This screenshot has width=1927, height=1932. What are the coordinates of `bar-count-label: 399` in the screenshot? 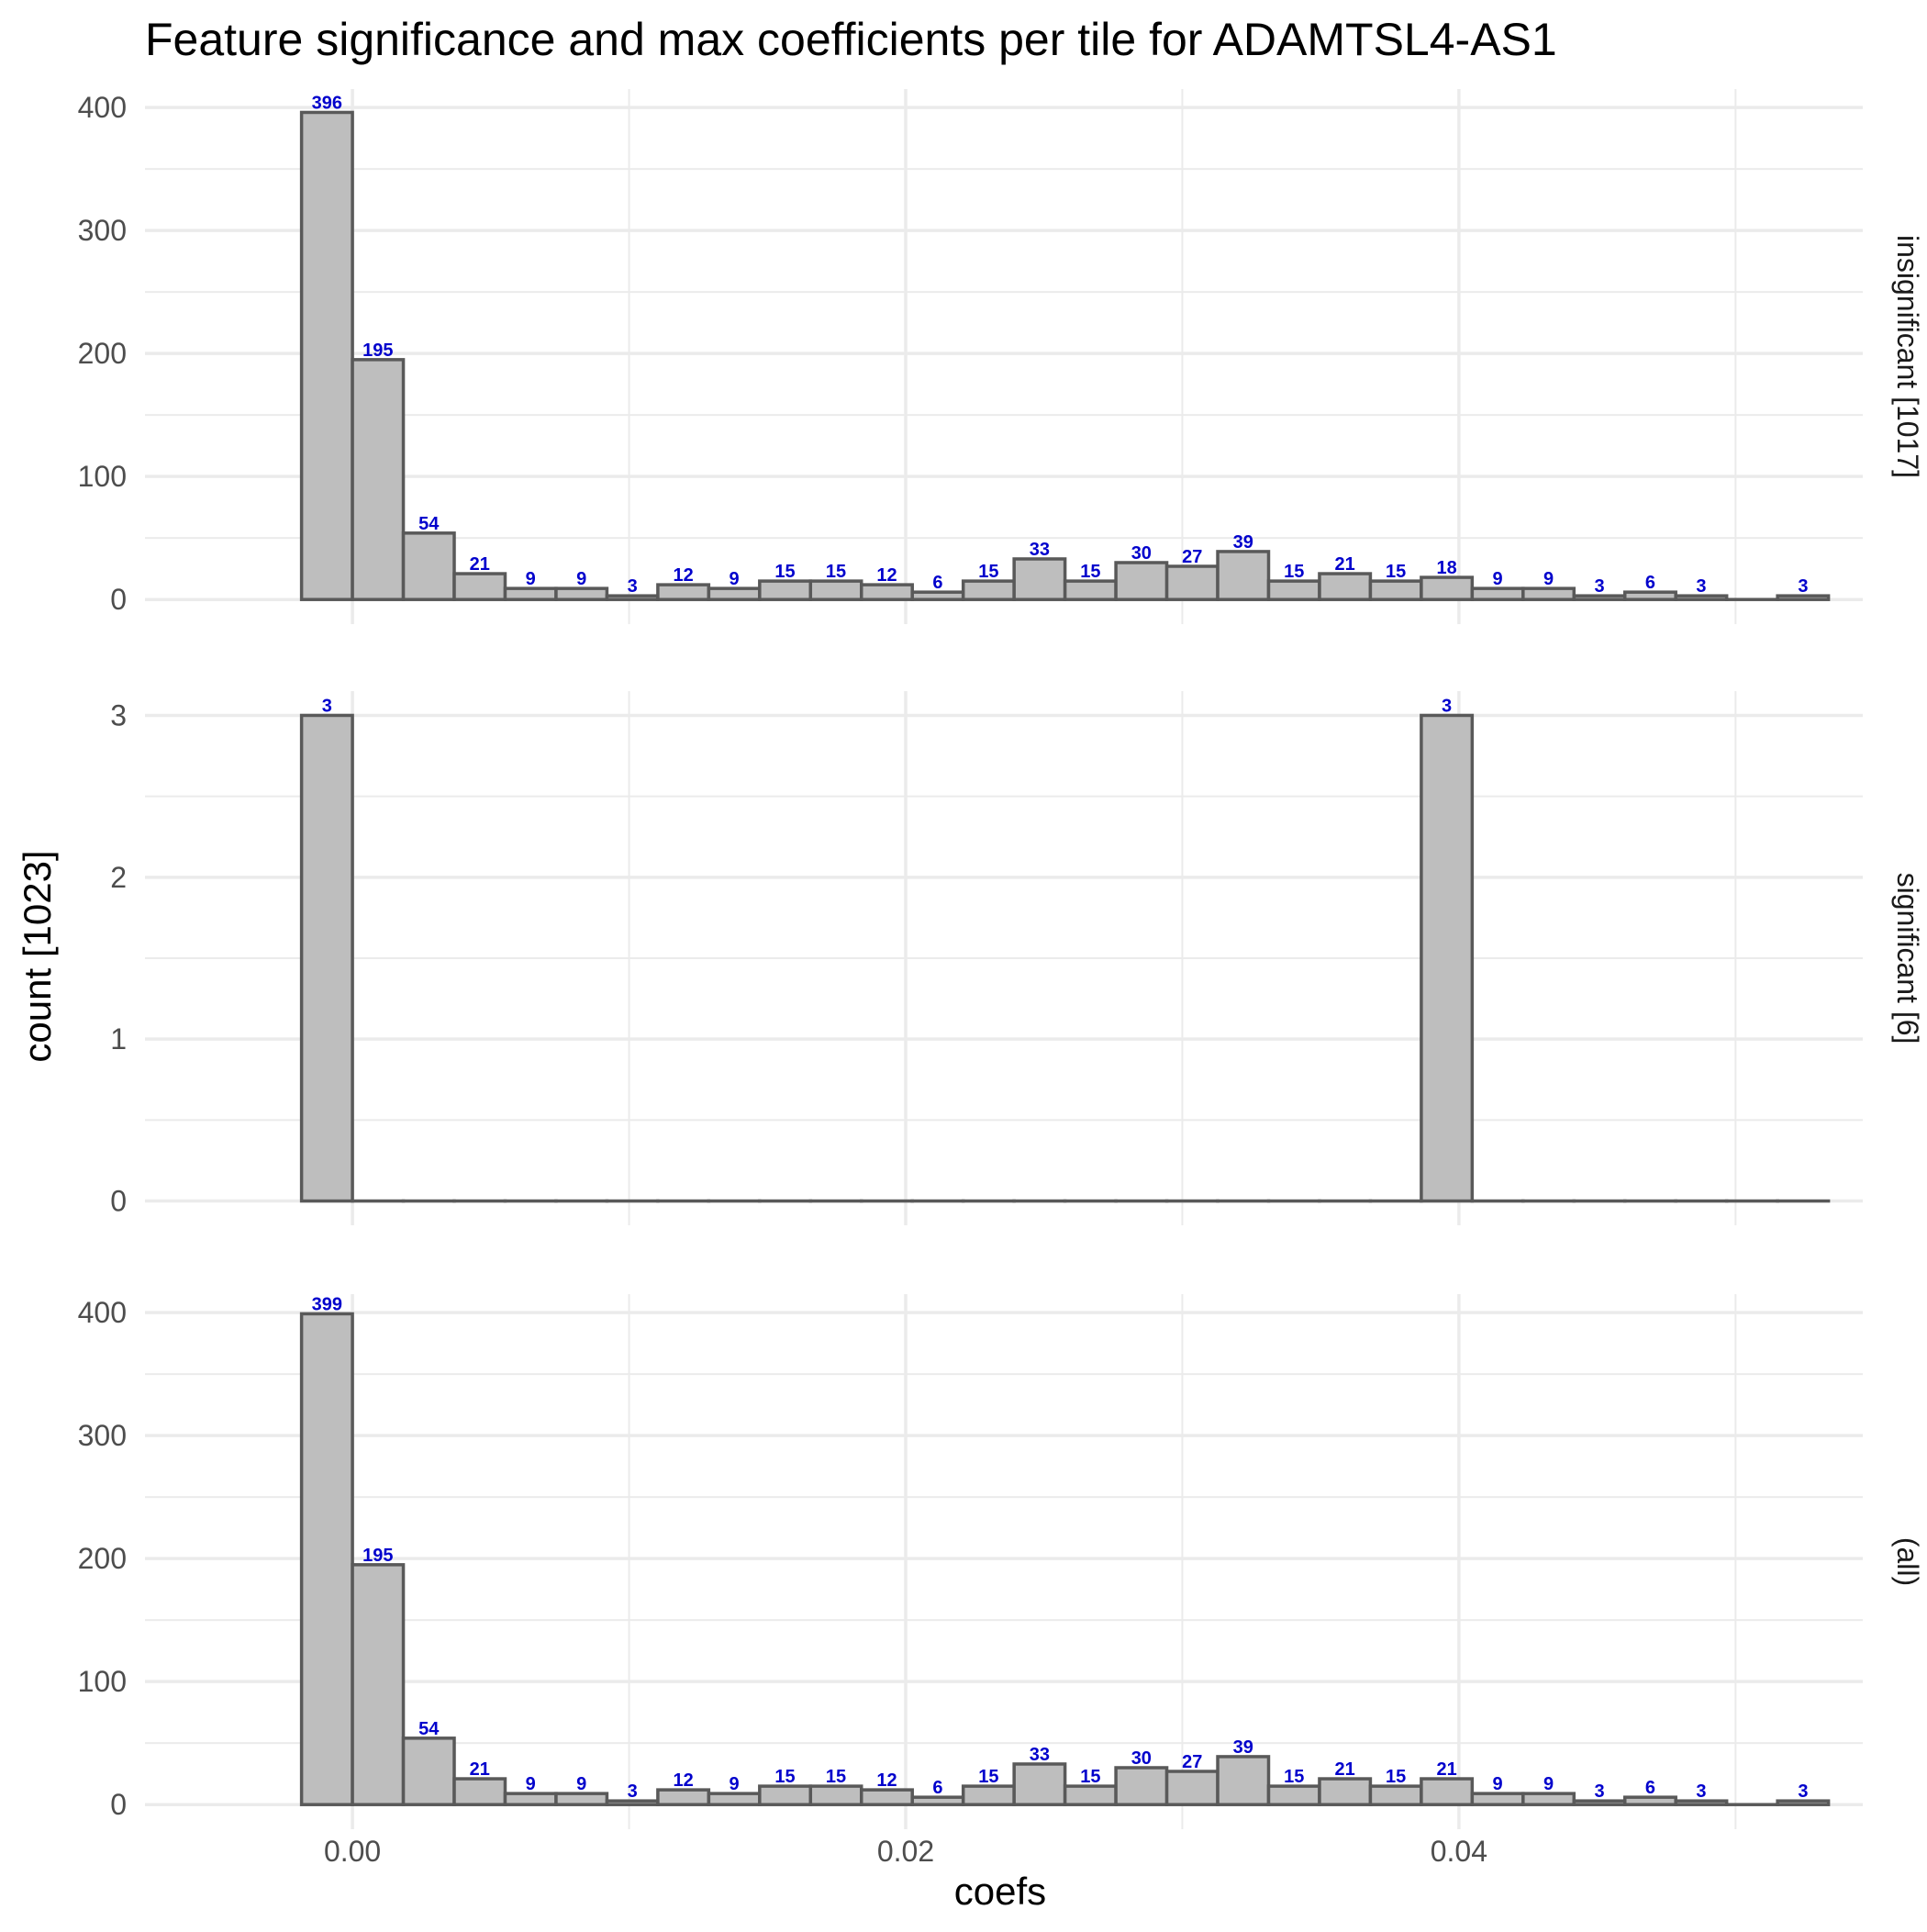 It's located at (327, 1304).